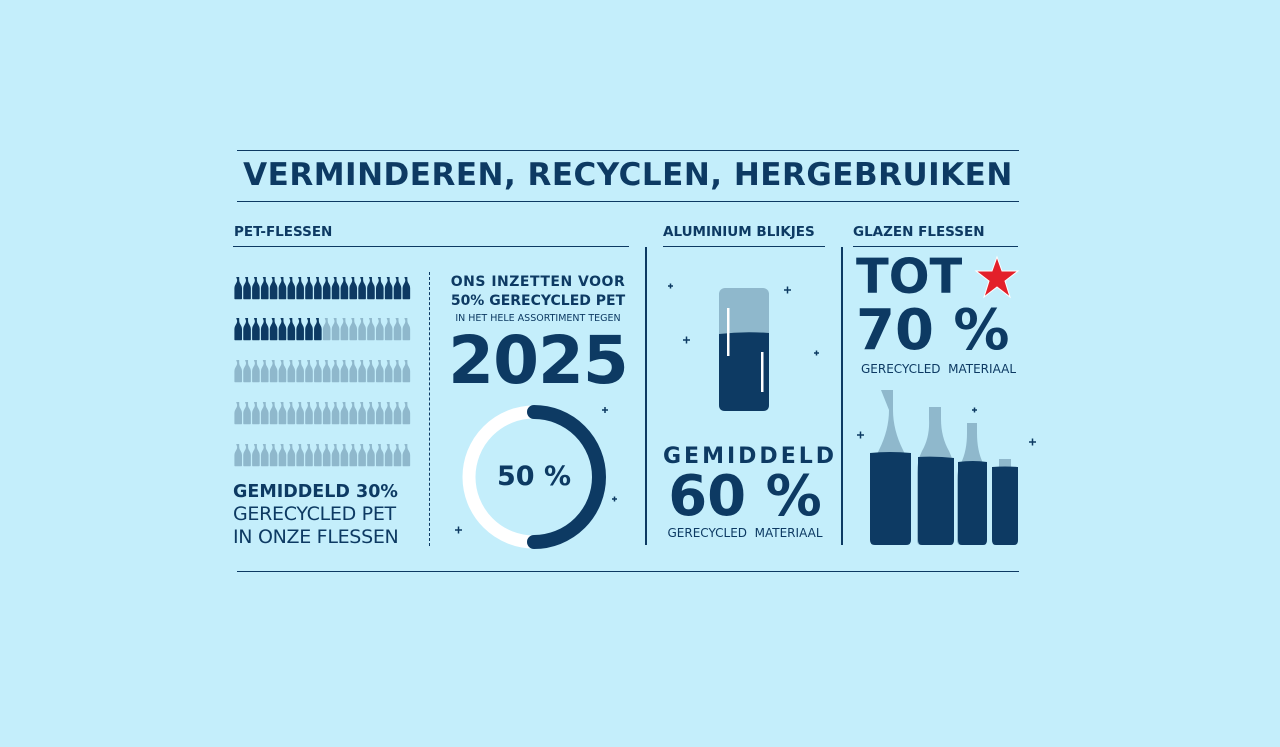 This screenshot has height=747, width=1280. What do you see at coordinates (919, 232) in the screenshot?
I see `glass-heading: GLAZEN FLESSEN` at bounding box center [919, 232].